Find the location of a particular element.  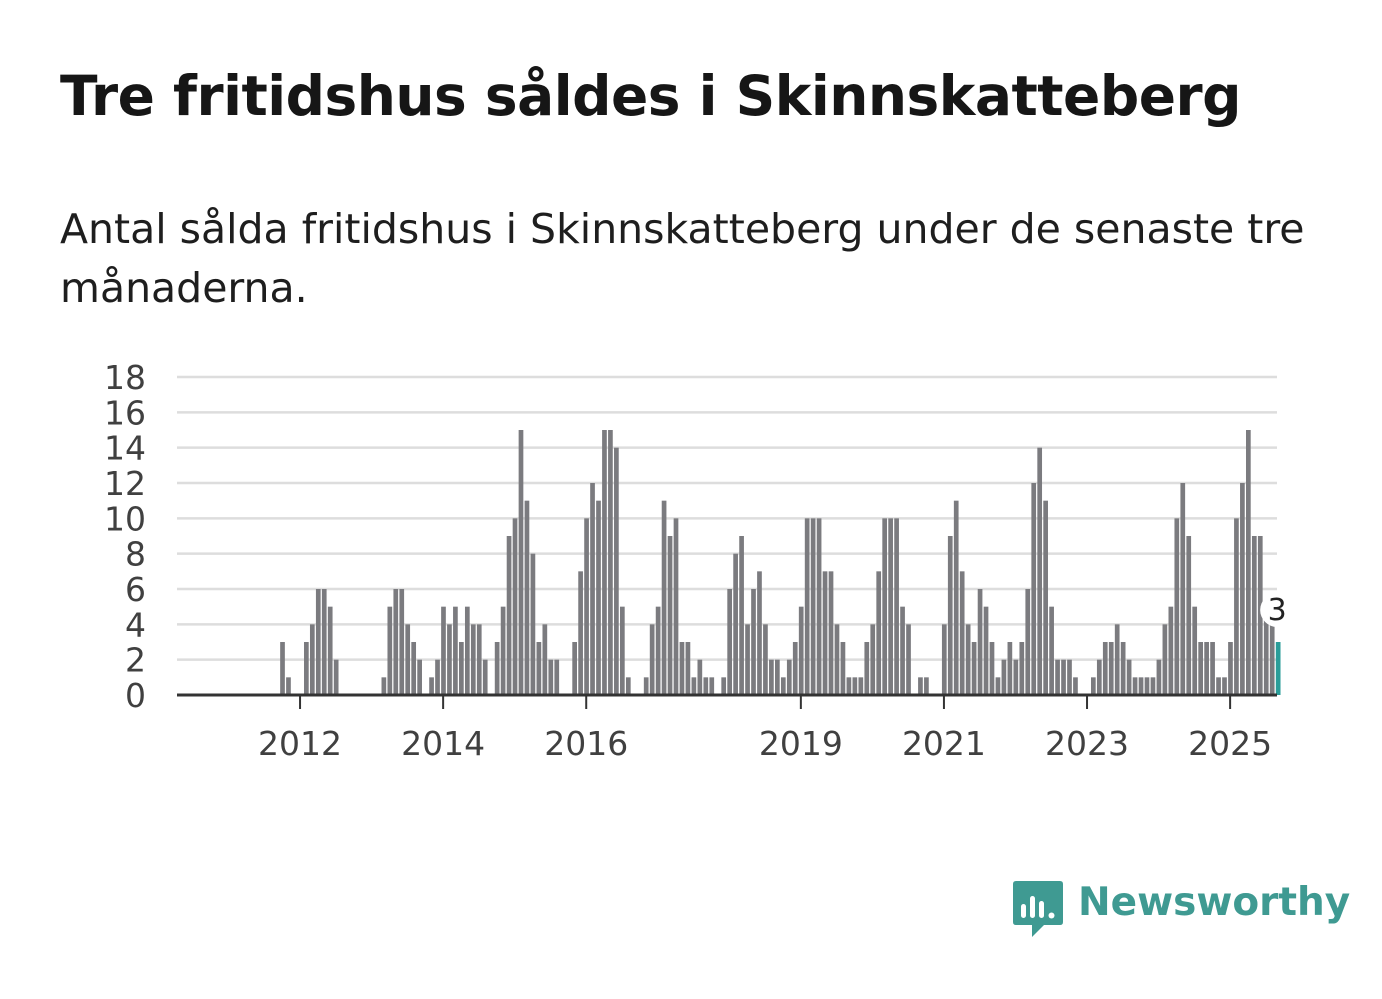

x-tick-label: 2021 is located at coordinates (944, 743).